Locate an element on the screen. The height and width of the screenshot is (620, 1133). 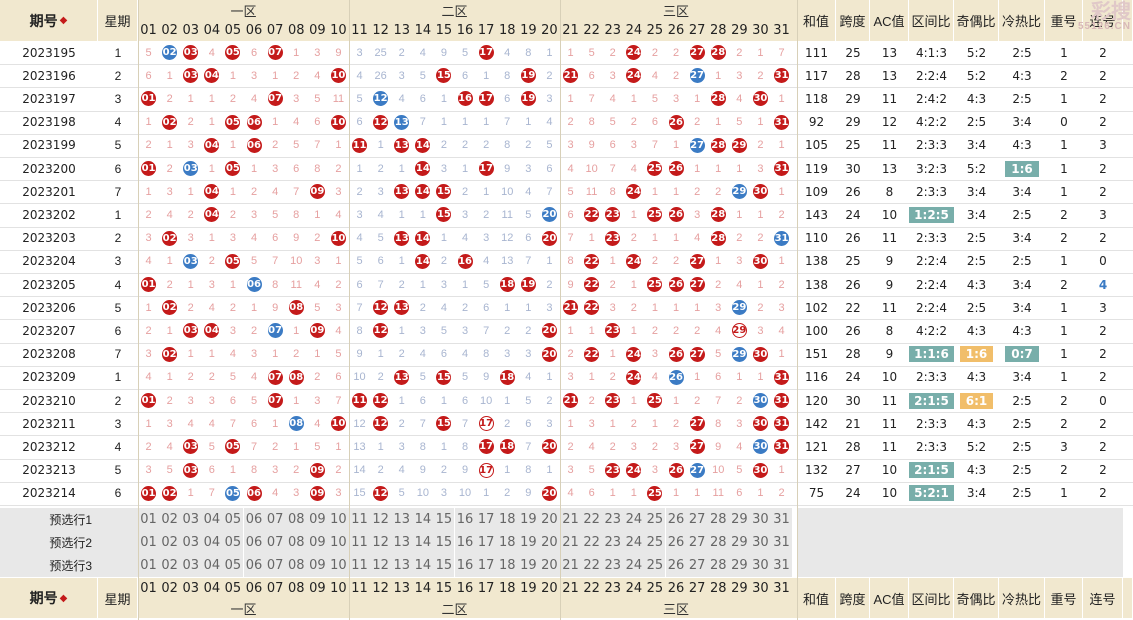
stat-value: 118 is located at coordinates (816, 98).